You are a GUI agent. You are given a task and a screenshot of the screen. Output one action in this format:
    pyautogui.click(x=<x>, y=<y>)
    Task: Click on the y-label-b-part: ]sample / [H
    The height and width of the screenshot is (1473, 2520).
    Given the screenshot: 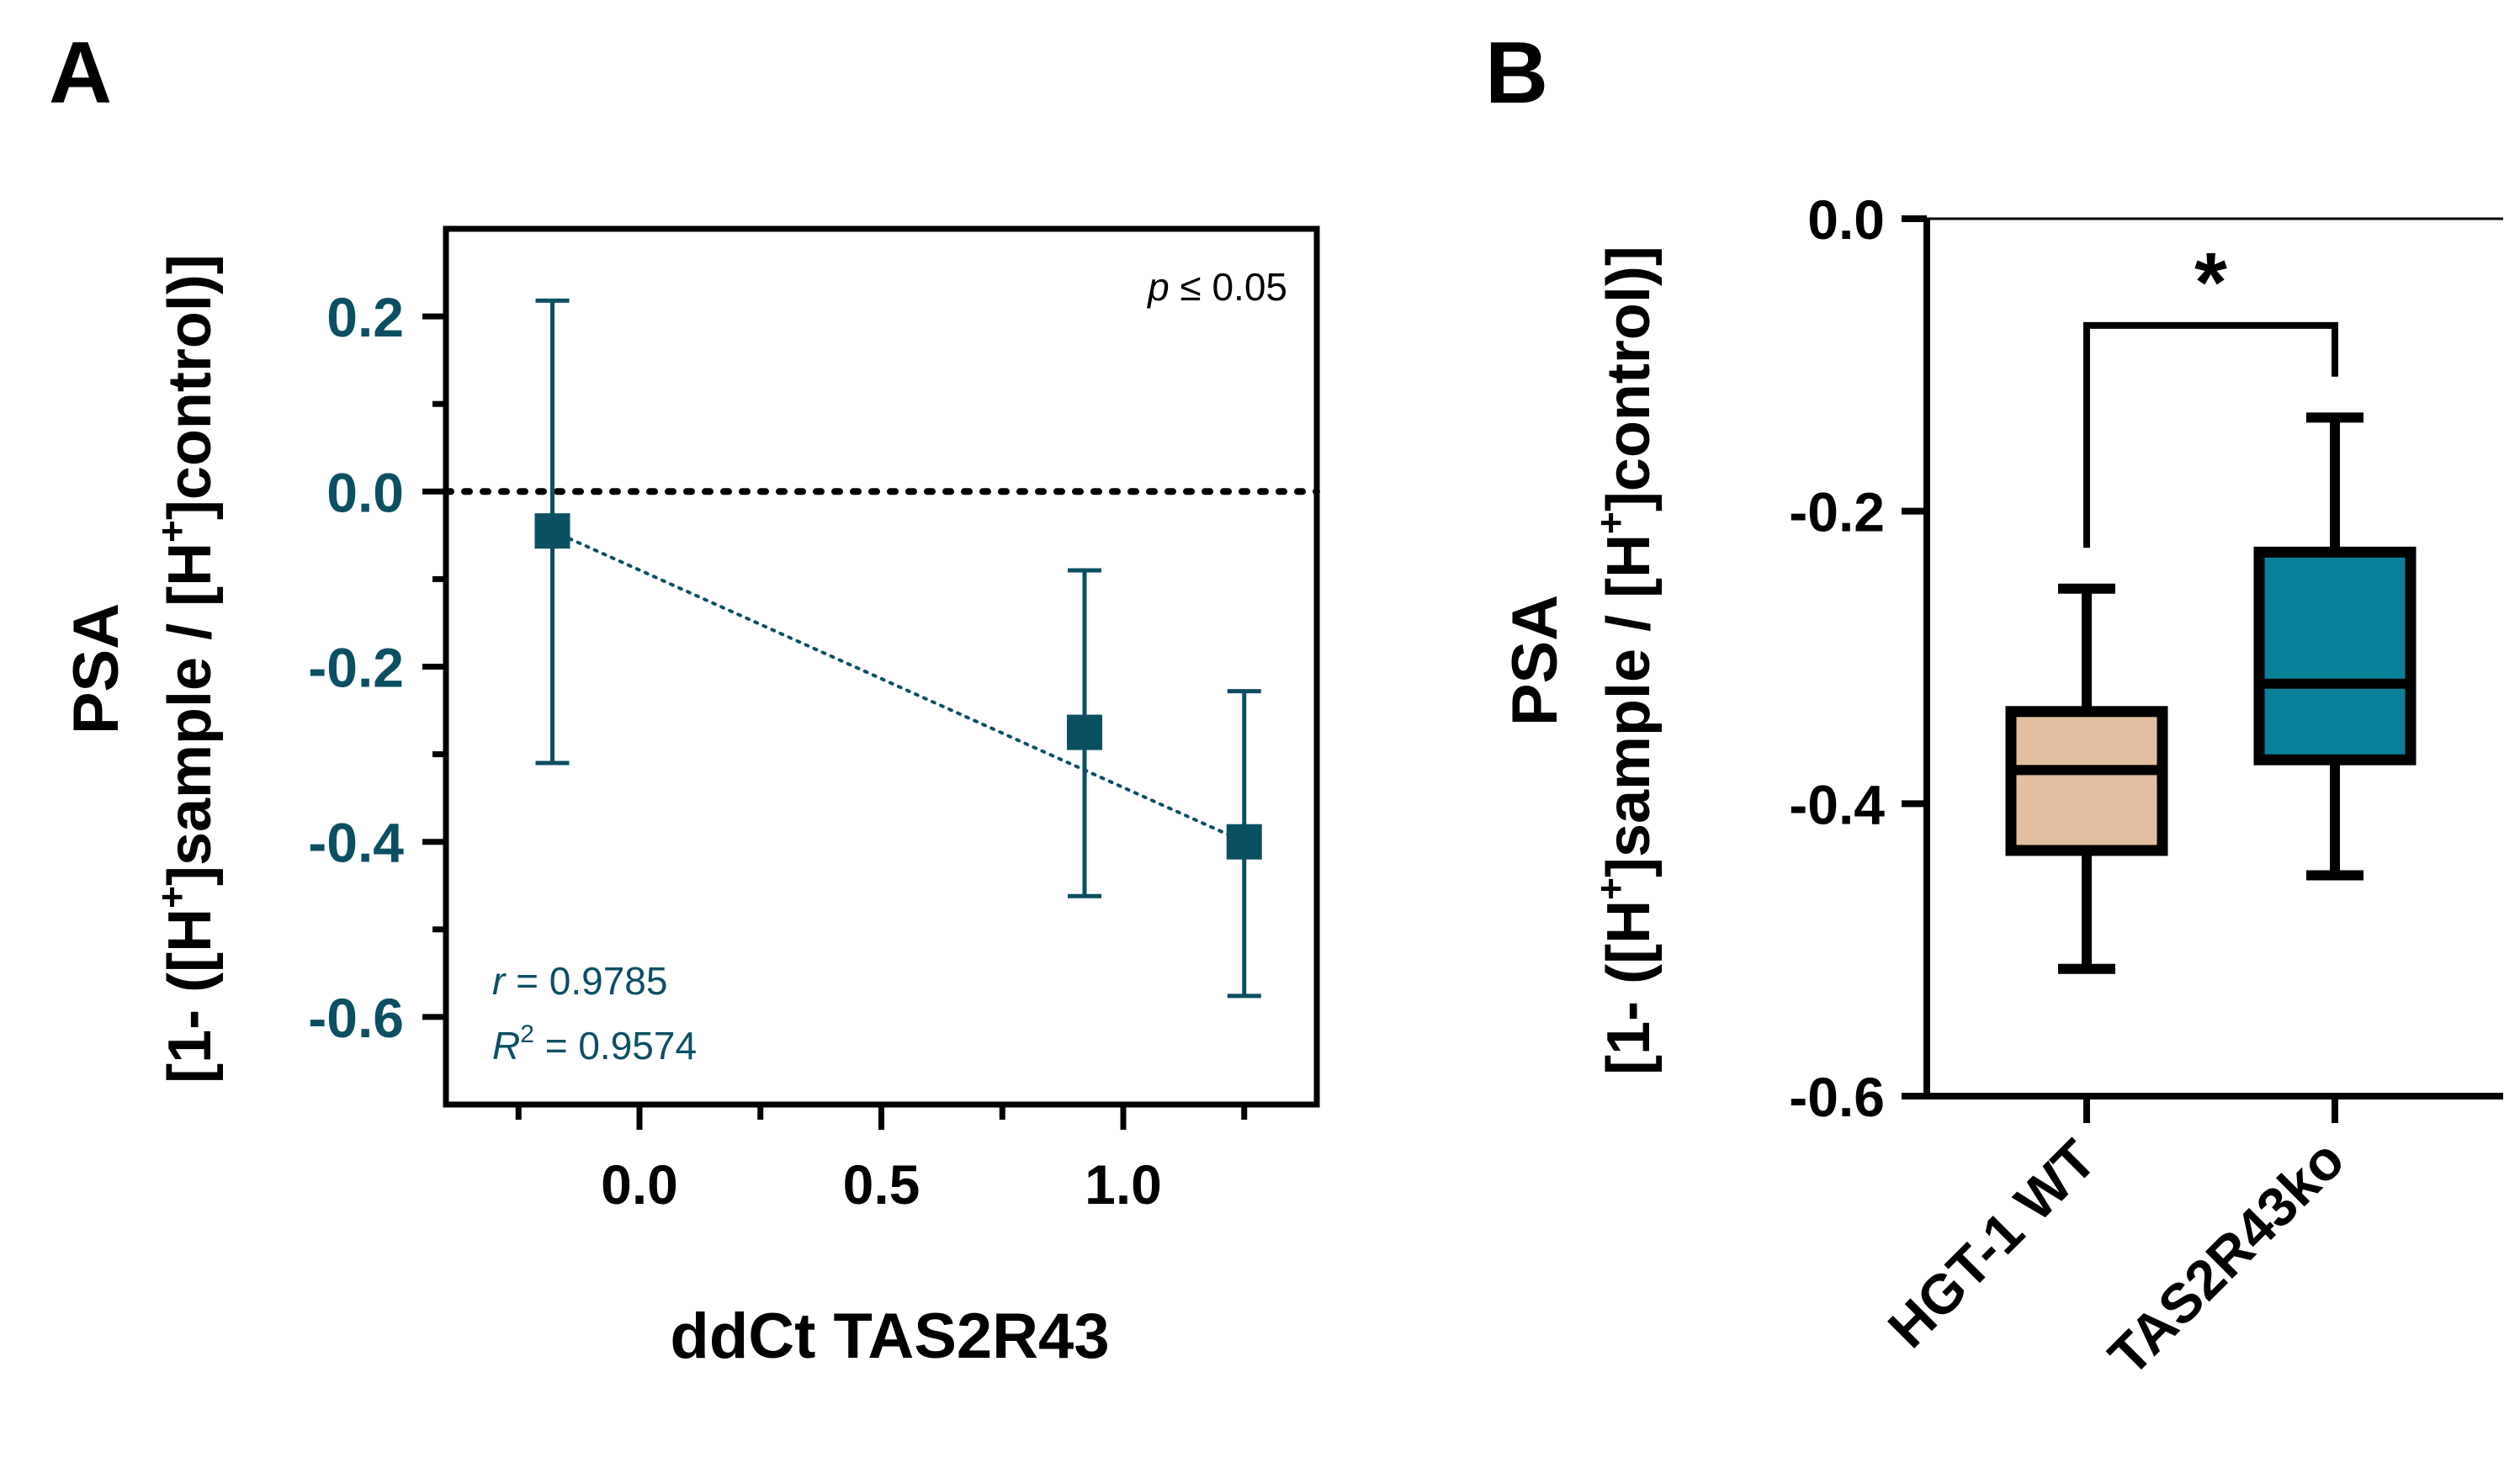 What is the action you would take?
    pyautogui.click(x=1629, y=705)
    